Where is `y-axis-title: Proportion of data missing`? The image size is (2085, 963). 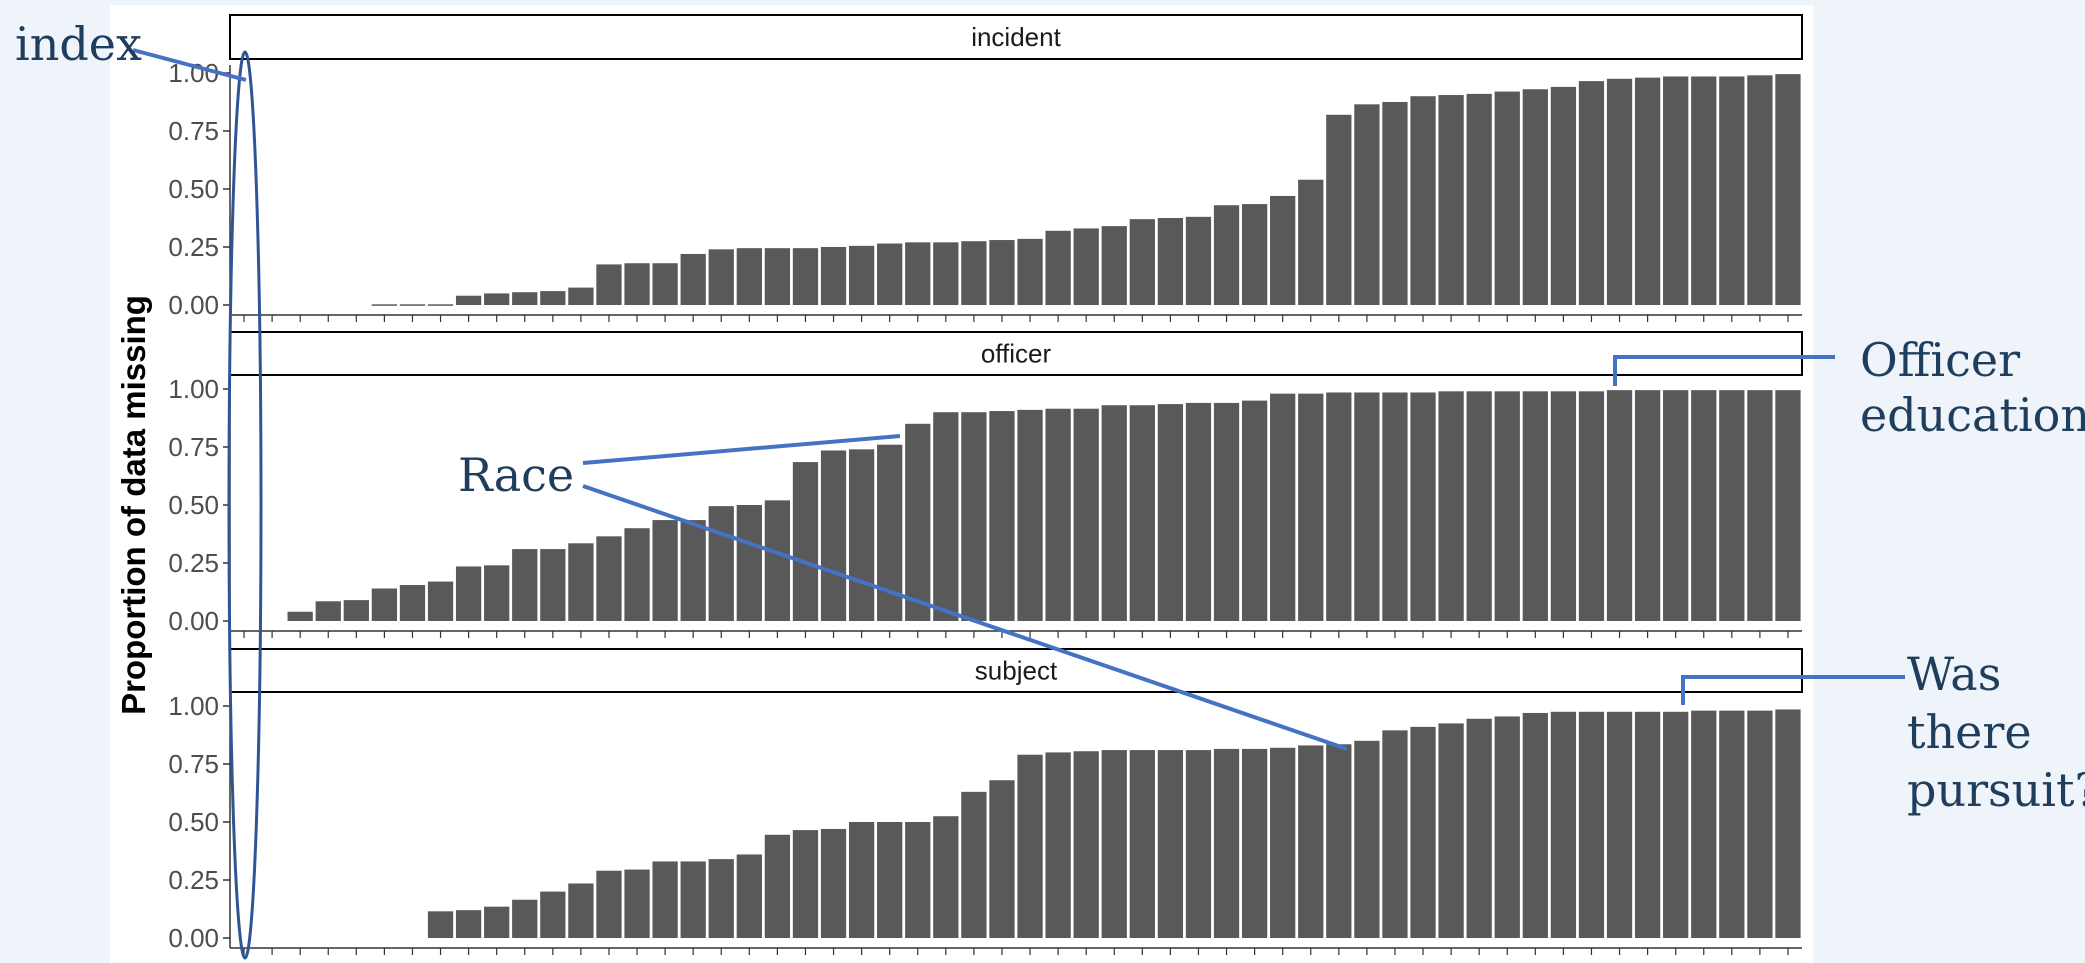
y-axis-title: Proportion of data missing is located at coordinates (133, 505).